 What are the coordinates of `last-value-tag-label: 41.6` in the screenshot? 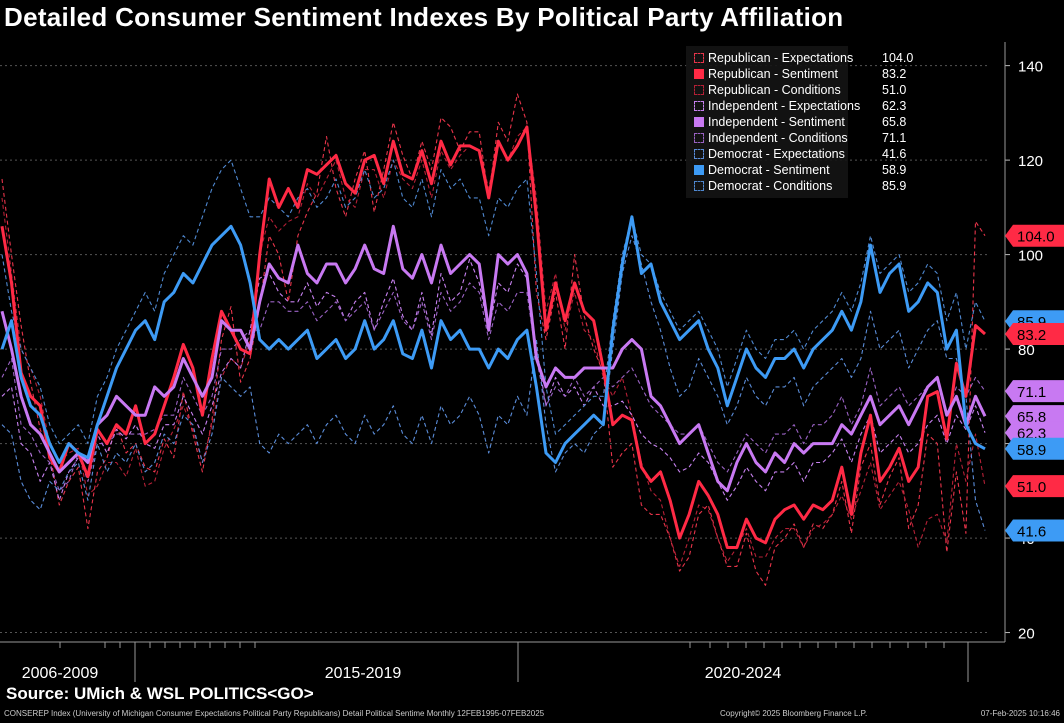 It's located at (1031, 532).